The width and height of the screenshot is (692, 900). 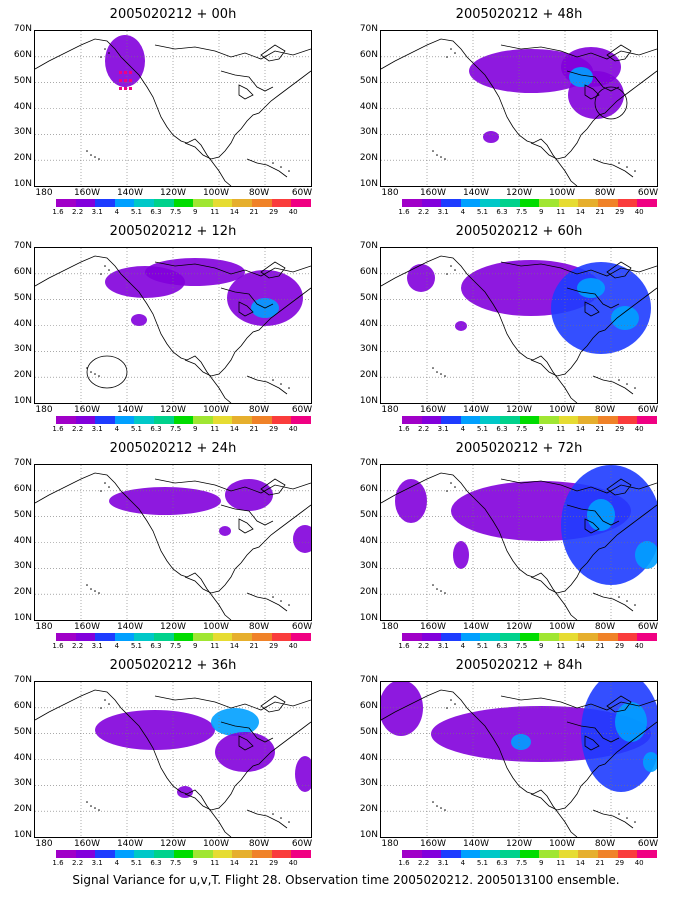 I want to click on latitude-label: 10N, so click(x=368, y=618).